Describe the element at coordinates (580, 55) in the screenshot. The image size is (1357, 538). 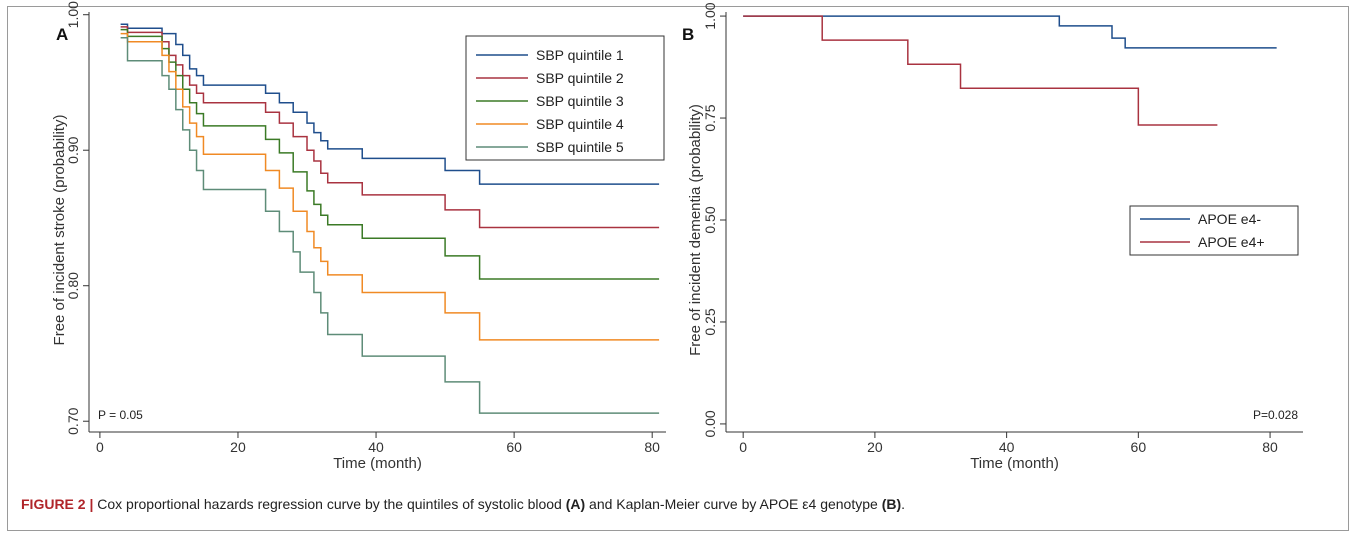
I see `legend-label-1: SBP quintile 1` at that location.